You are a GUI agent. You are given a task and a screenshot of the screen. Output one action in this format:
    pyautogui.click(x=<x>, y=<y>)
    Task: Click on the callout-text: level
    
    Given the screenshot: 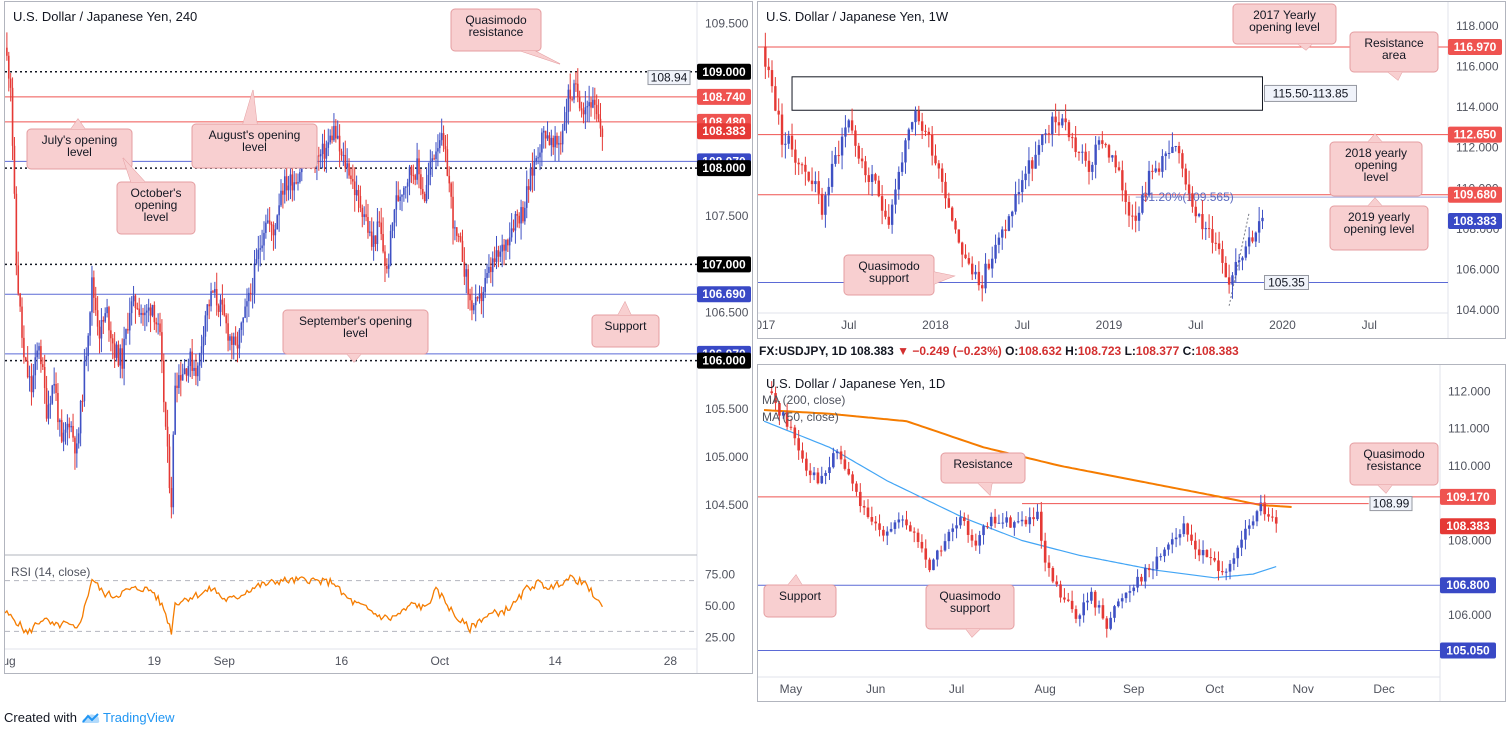 What is the action you would take?
    pyautogui.click(x=156, y=217)
    